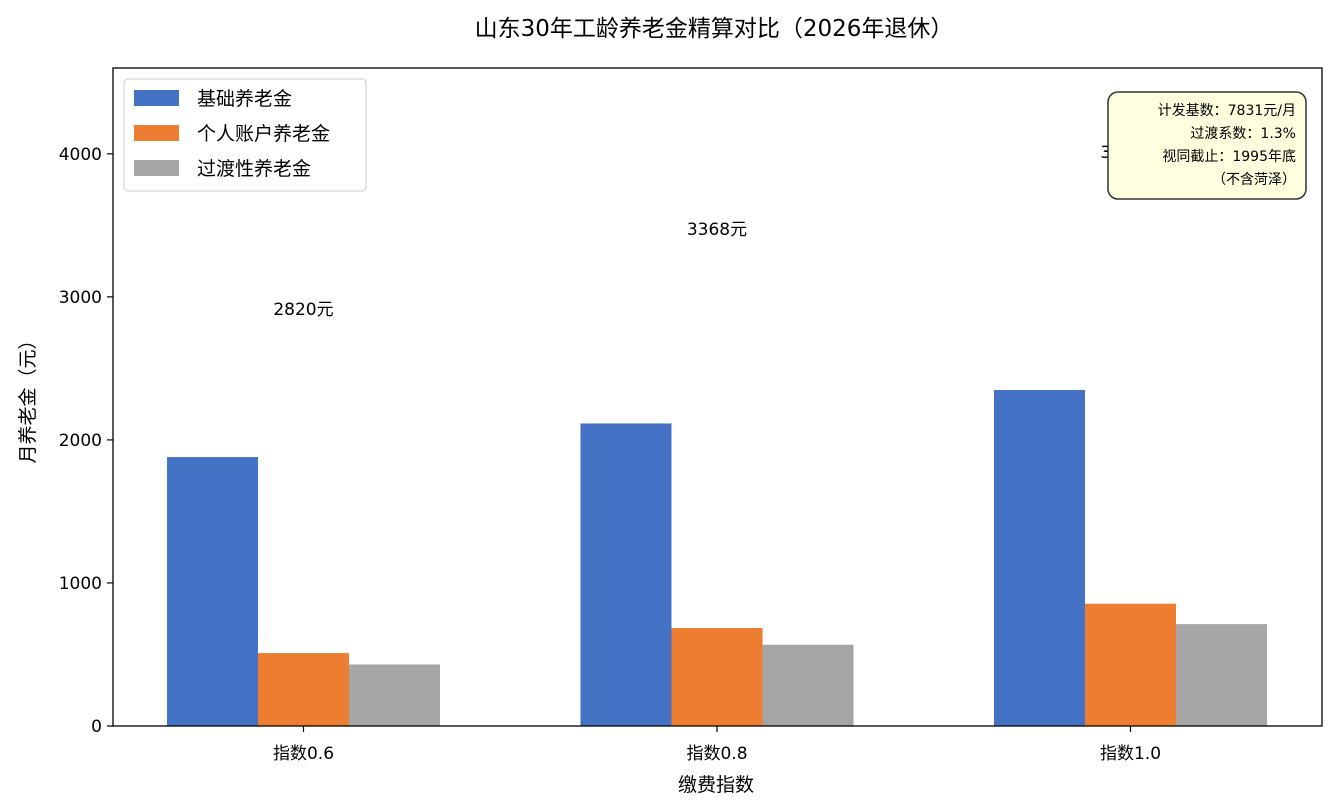  I want to click on legend-label-1: 基础养老金, so click(244, 99).